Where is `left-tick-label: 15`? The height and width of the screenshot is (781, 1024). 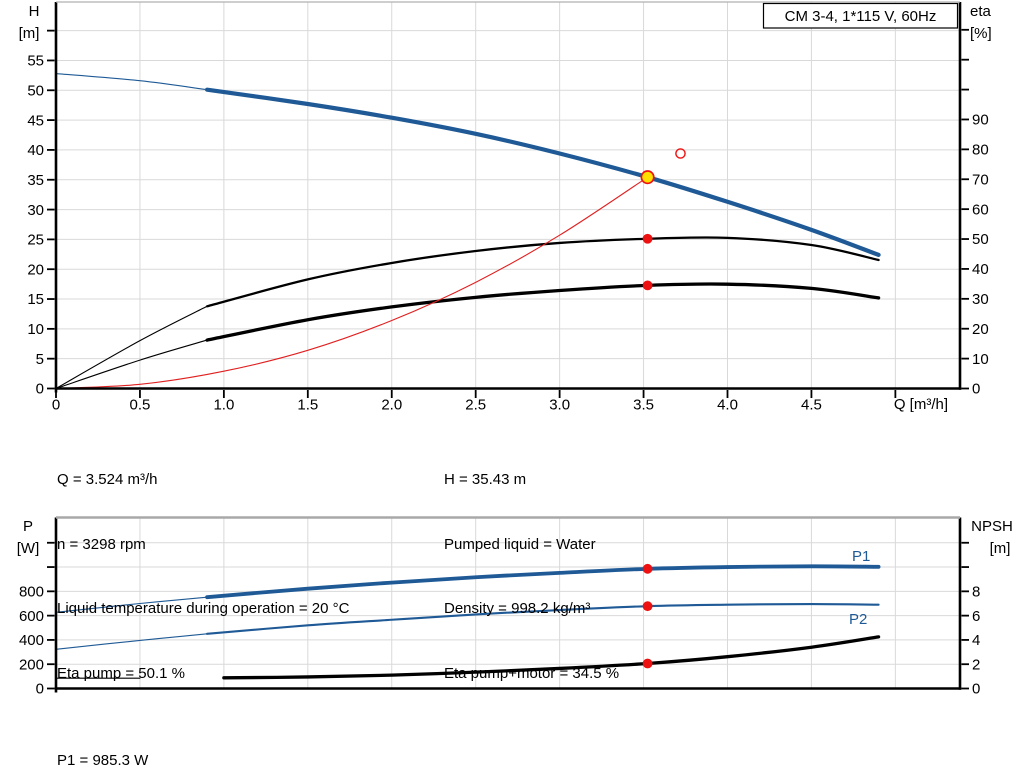
left-tick-label: 15 is located at coordinates (35, 299).